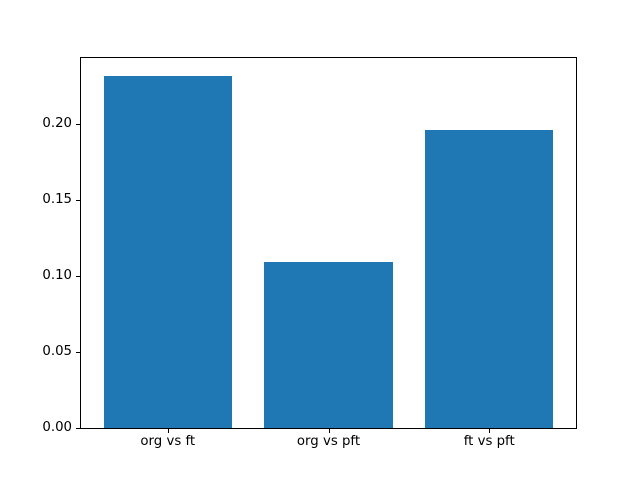  Describe the element at coordinates (168, 441) in the screenshot. I see `x-tick-label-1: org vs ft` at that location.